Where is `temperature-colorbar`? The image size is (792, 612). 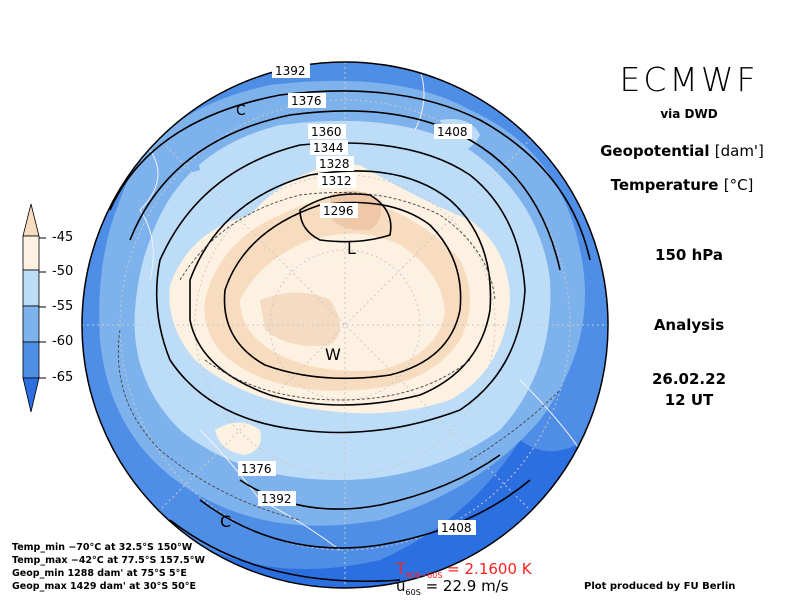 temperature-colorbar is located at coordinates (34, 308).